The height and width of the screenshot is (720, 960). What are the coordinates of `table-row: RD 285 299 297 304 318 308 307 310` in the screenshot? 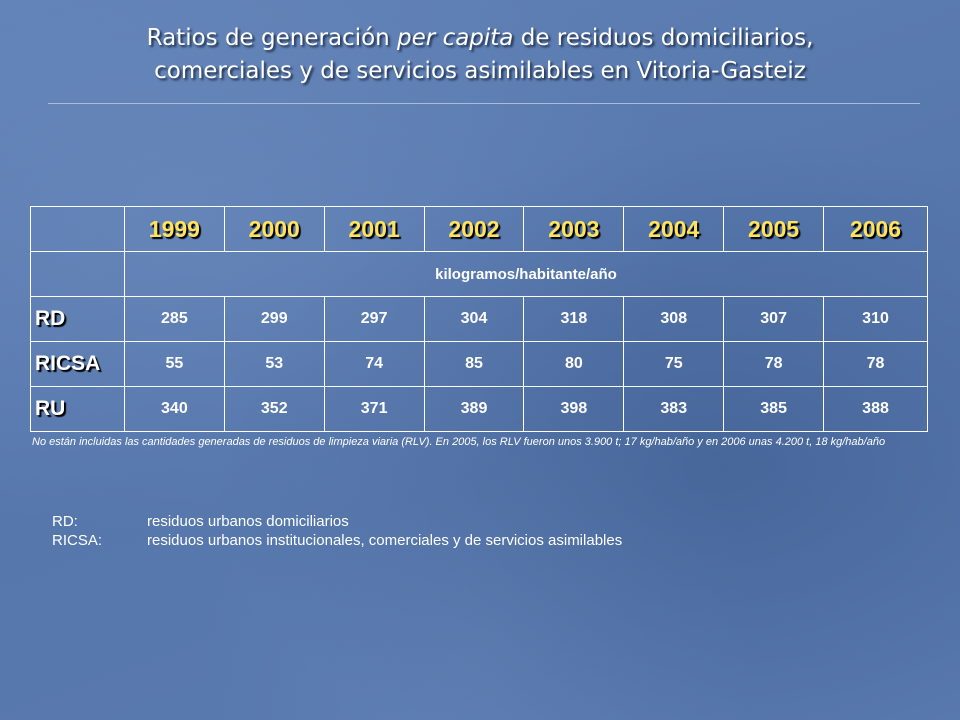 It's located at (479, 319).